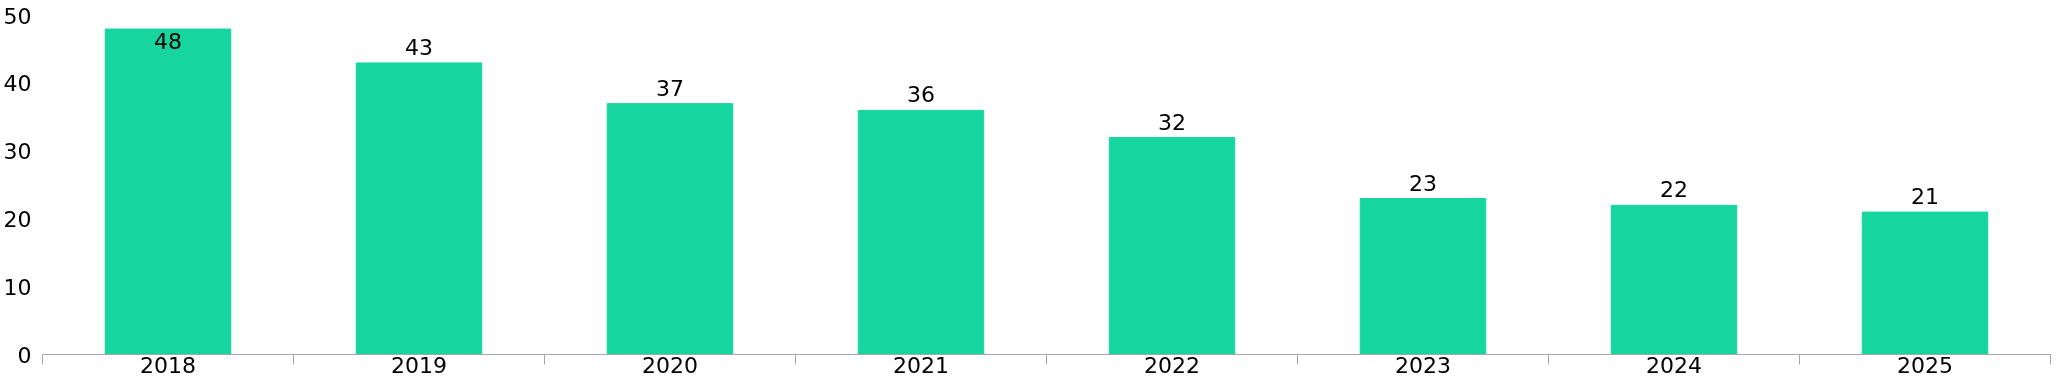  I want to click on y-tick-label: 20, so click(17, 219).